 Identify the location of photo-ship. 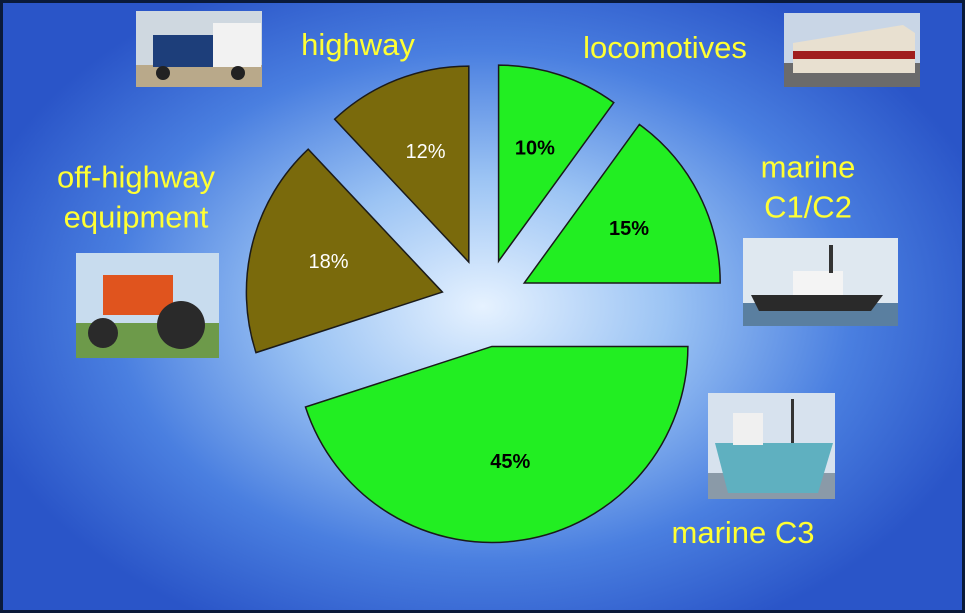
(771, 446).